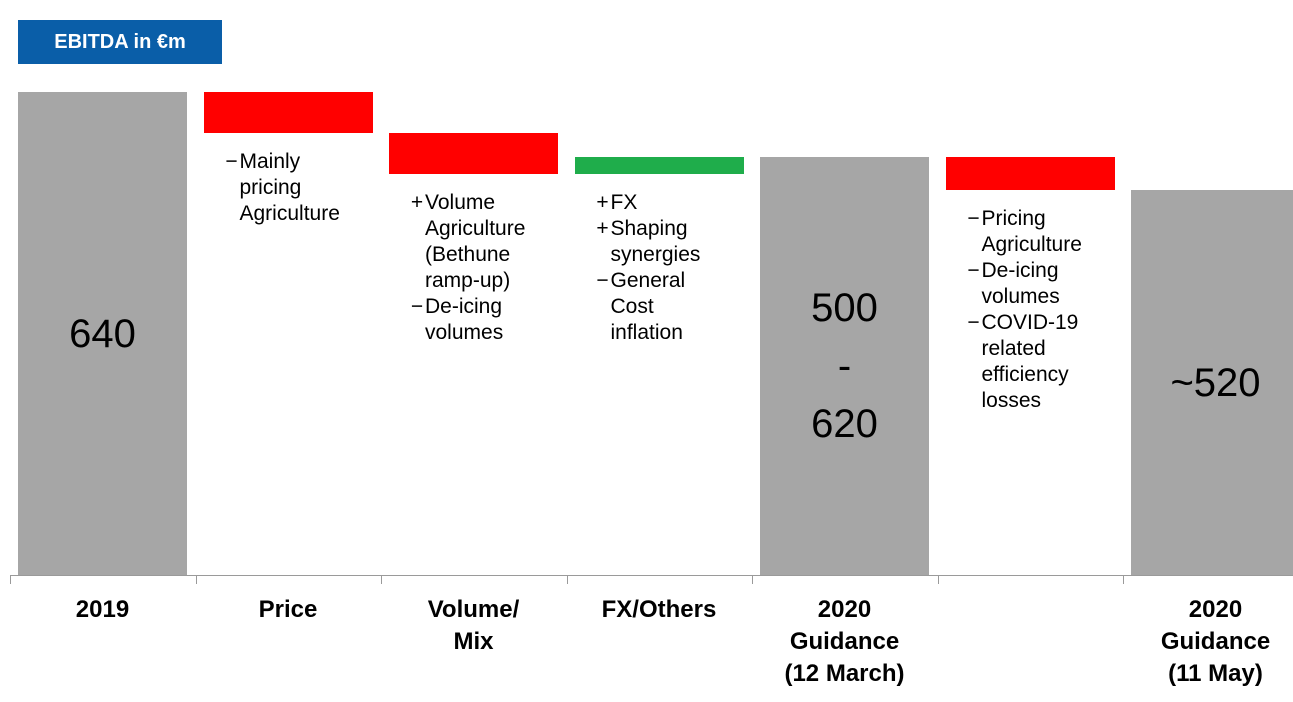  I want to click on annotation-text: COVID-19 related efficiency losses, so click(1030, 362).